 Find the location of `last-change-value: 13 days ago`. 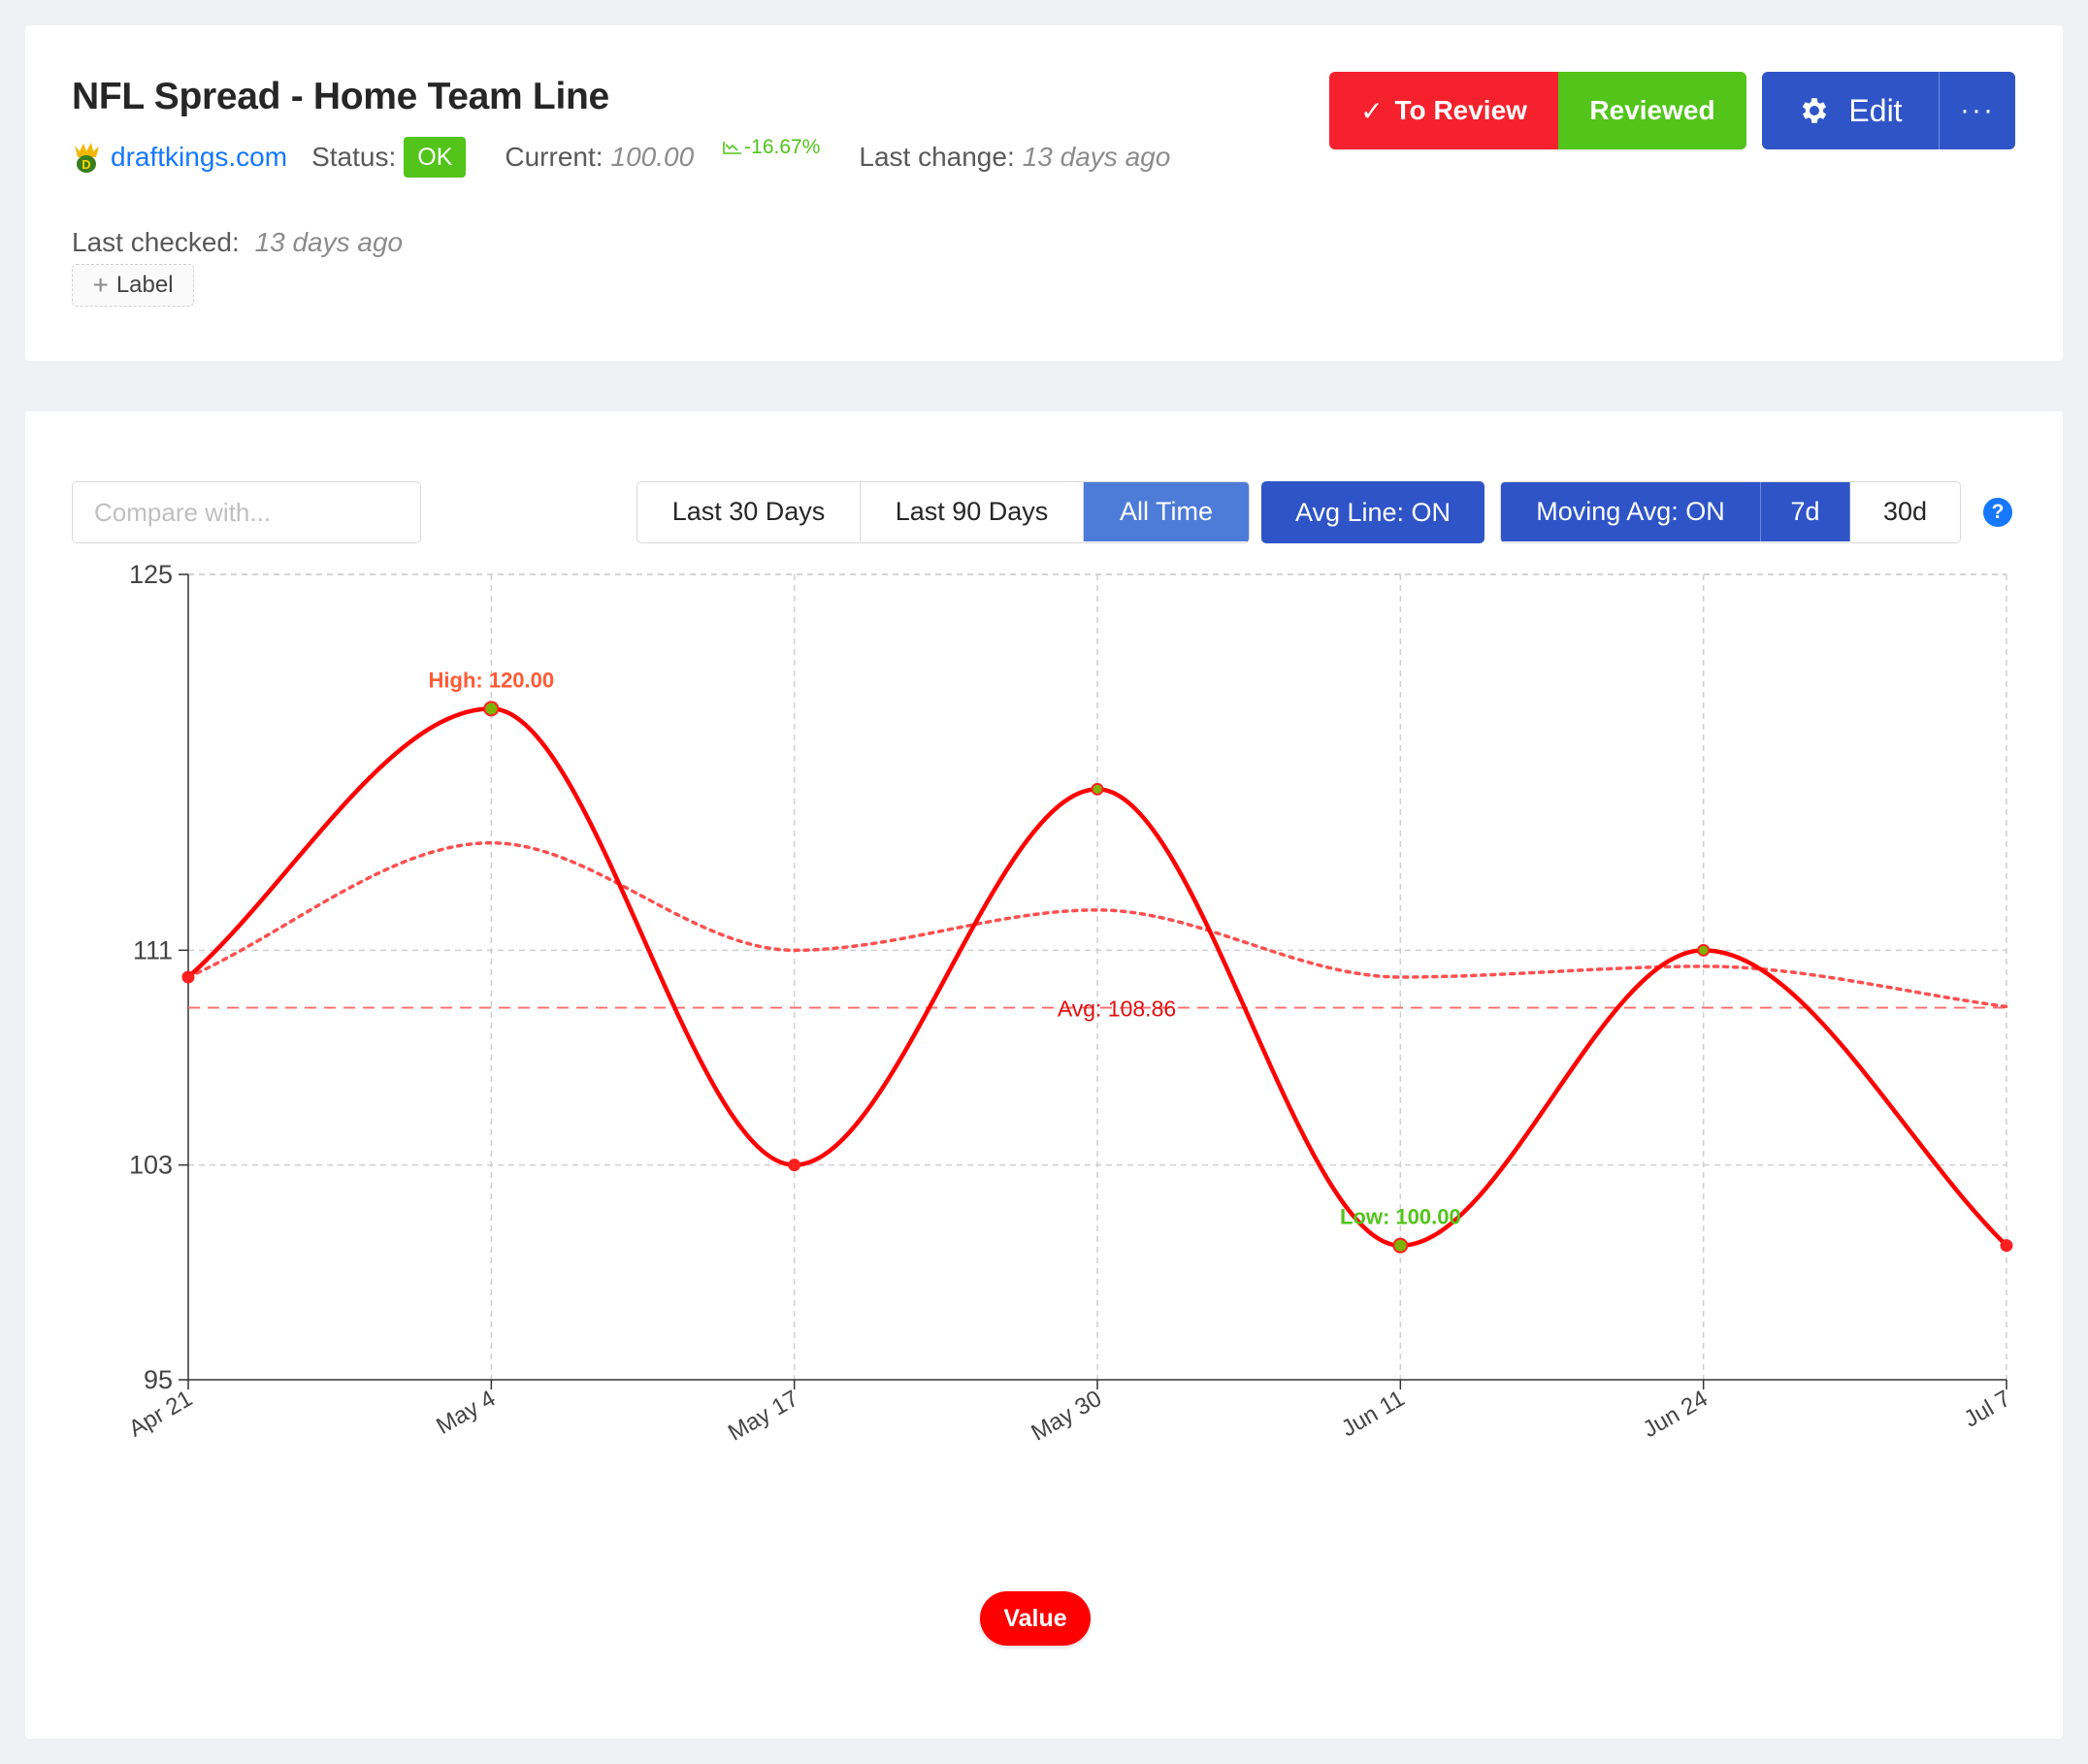

last-change-value: 13 days ago is located at coordinates (1096, 157).